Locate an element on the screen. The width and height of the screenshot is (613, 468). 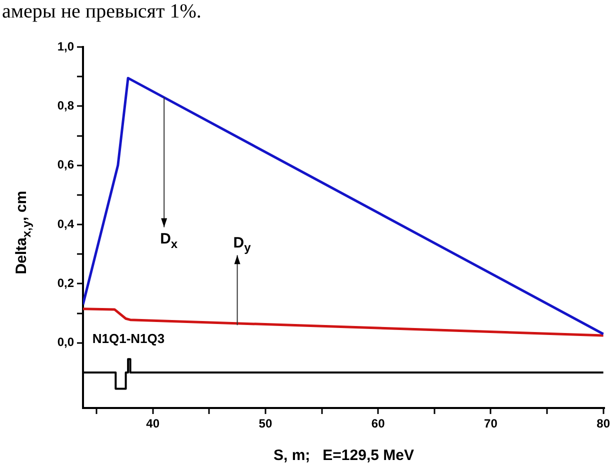
y-tick-label: 0,4 is located at coordinates (65, 223).